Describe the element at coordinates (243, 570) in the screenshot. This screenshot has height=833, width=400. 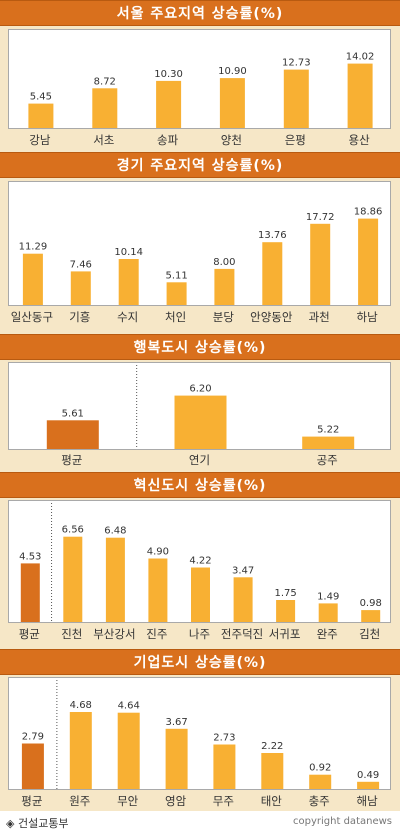
I see `value-label-전주덕진: 3.47` at that location.